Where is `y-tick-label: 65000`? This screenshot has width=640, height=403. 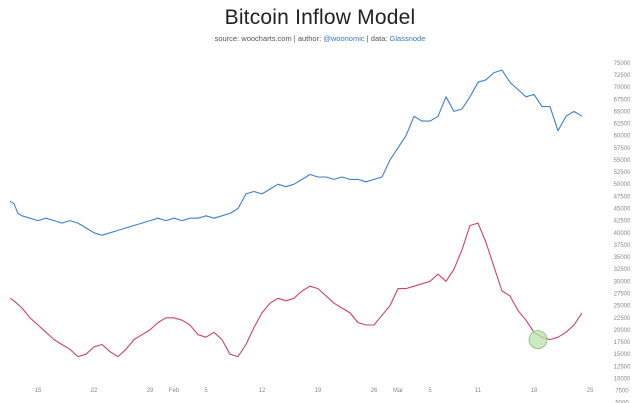 y-tick-label: 65000 is located at coordinates (622, 112).